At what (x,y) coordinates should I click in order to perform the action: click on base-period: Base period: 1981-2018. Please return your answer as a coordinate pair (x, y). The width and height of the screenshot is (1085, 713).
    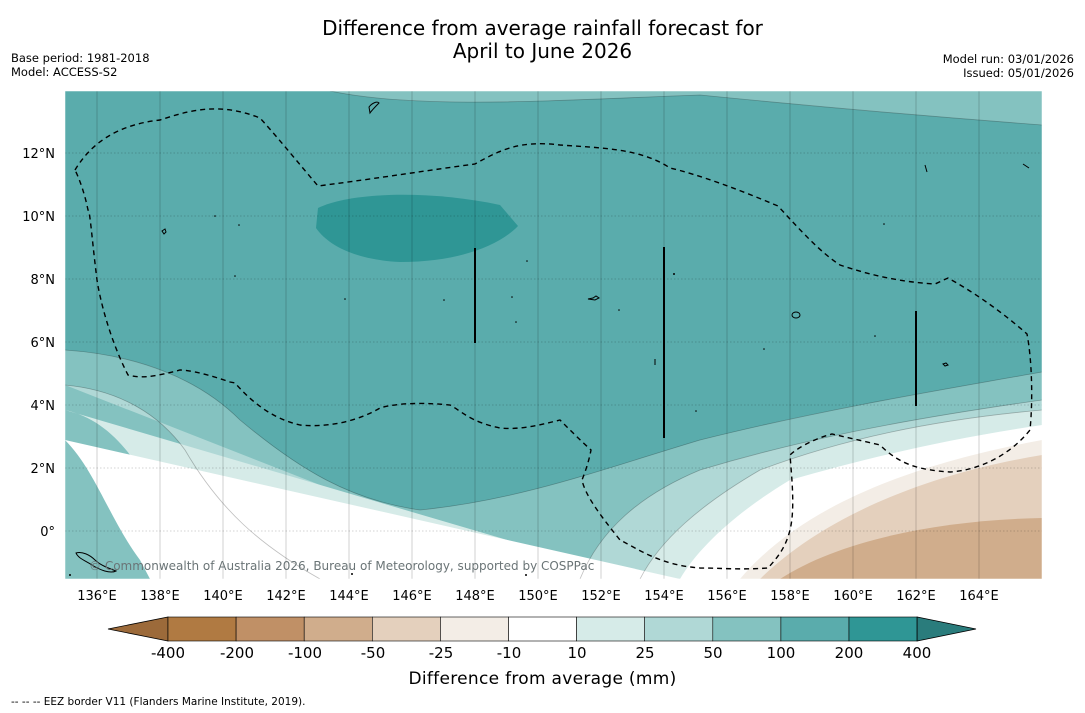
    Looking at the image, I should click on (80, 58).